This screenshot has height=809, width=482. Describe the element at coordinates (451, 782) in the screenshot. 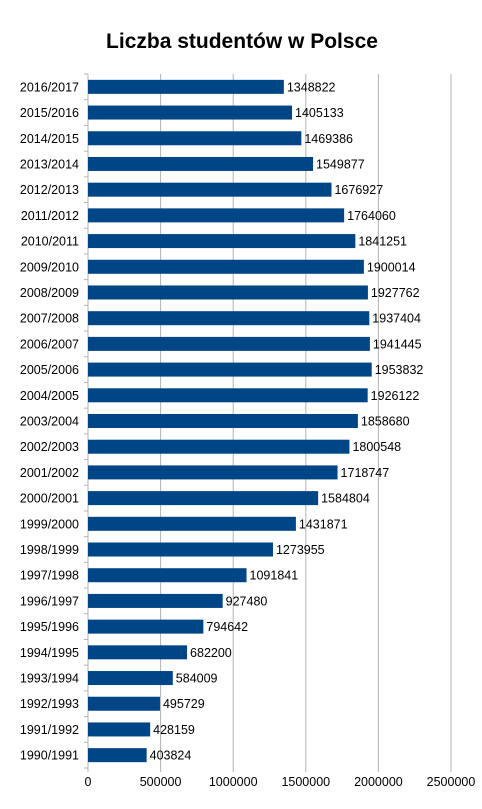

I see `x-tick-label: 2500000` at that location.